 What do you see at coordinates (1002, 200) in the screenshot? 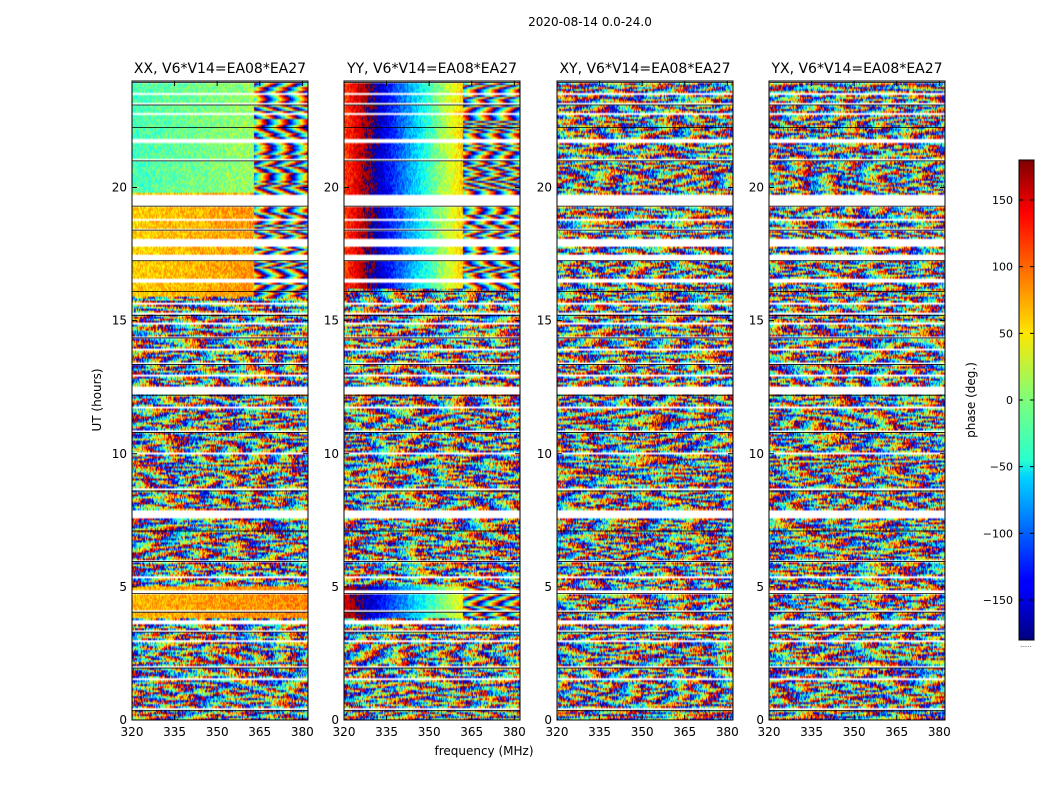
I see `colorbar-tick-label: 150` at bounding box center [1002, 200].